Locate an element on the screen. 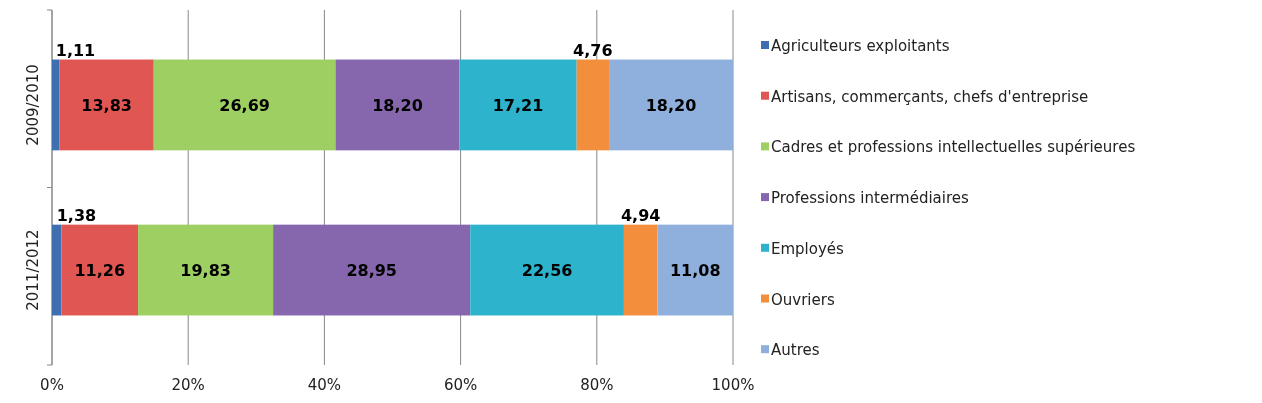 Image resolution: width=1262 pixels, height=403 pixels. data-label: 19,83 is located at coordinates (205, 271).